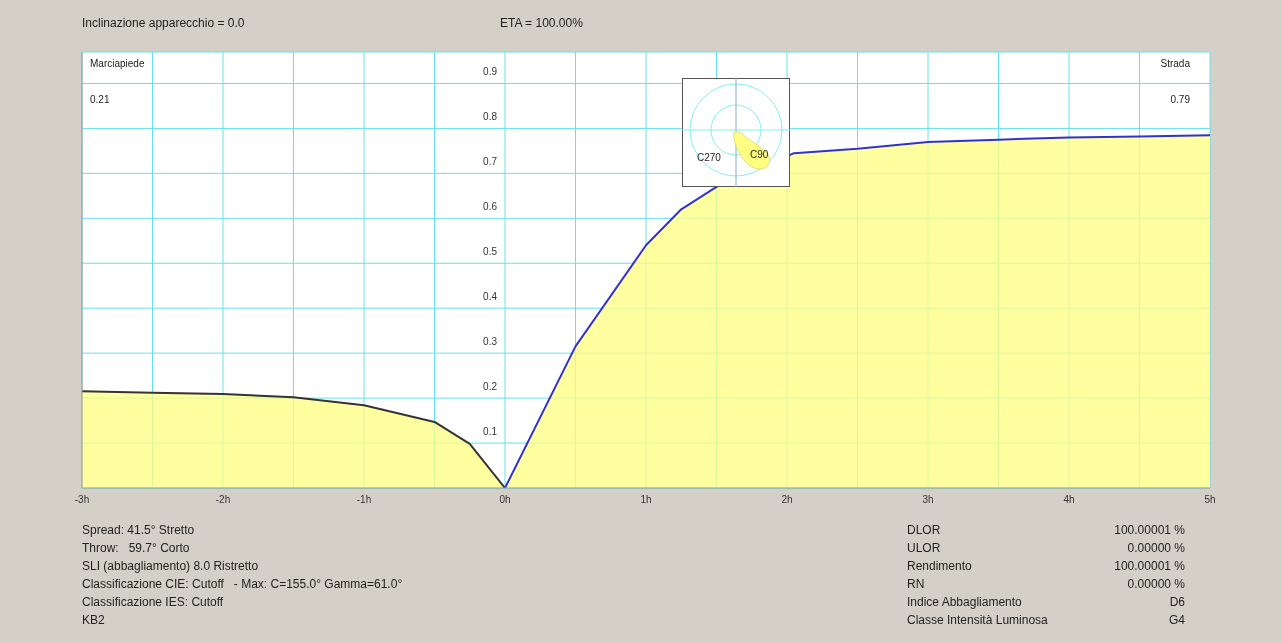 The image size is (1282, 643). What do you see at coordinates (490, 432) in the screenshot?
I see `y-tick-label: 0.1` at bounding box center [490, 432].